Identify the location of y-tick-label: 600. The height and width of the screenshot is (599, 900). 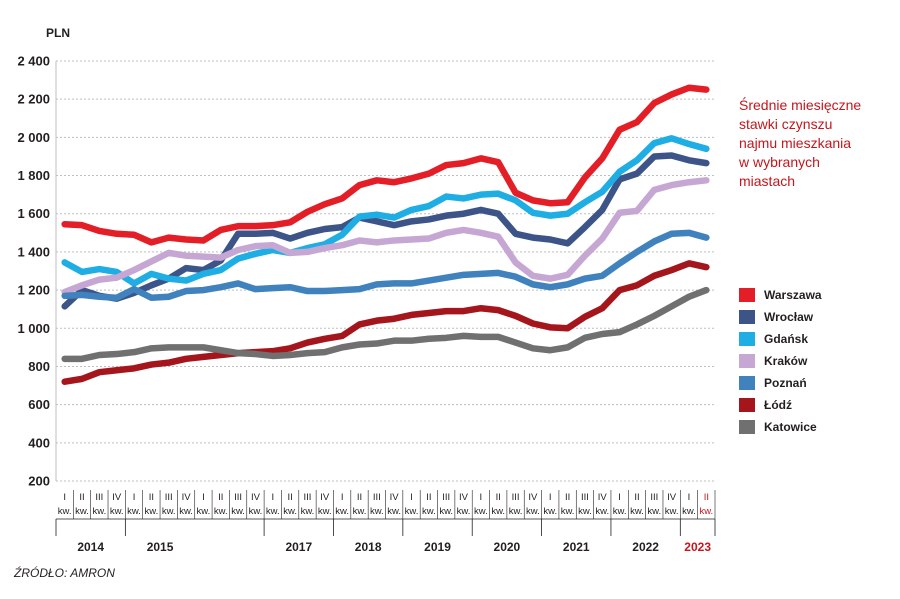
(39, 404).